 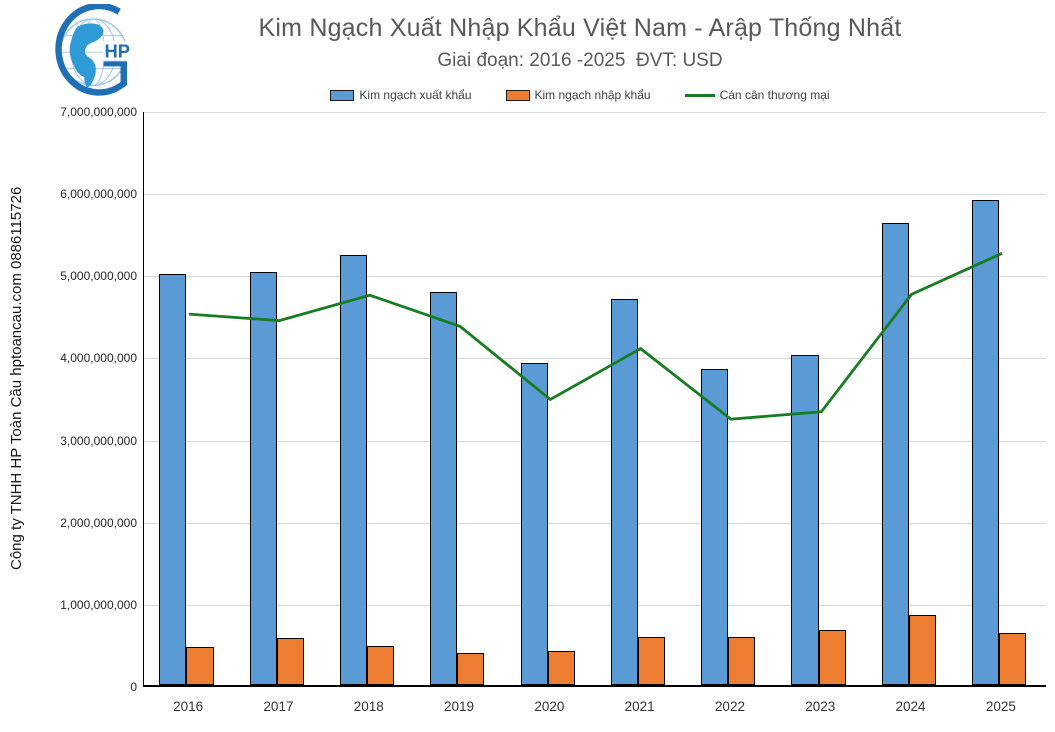 I want to click on hp-toan-cau-logo: HP, so click(x=94, y=50).